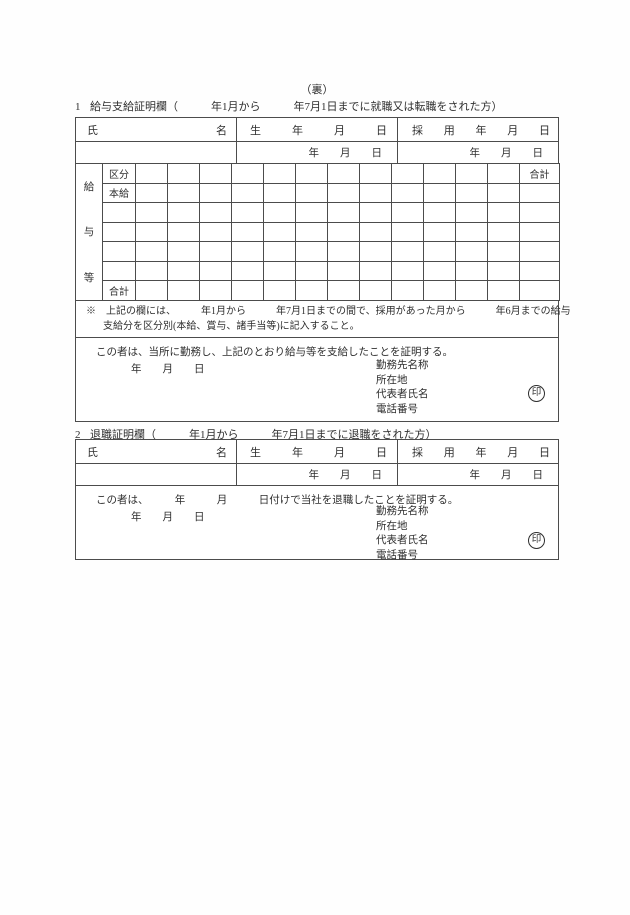 The height and width of the screenshot is (915, 630). Describe the element at coordinates (478, 130) in the screenshot. I see `s1-hiredate-header-cell: 採 用 年 月 日` at that location.